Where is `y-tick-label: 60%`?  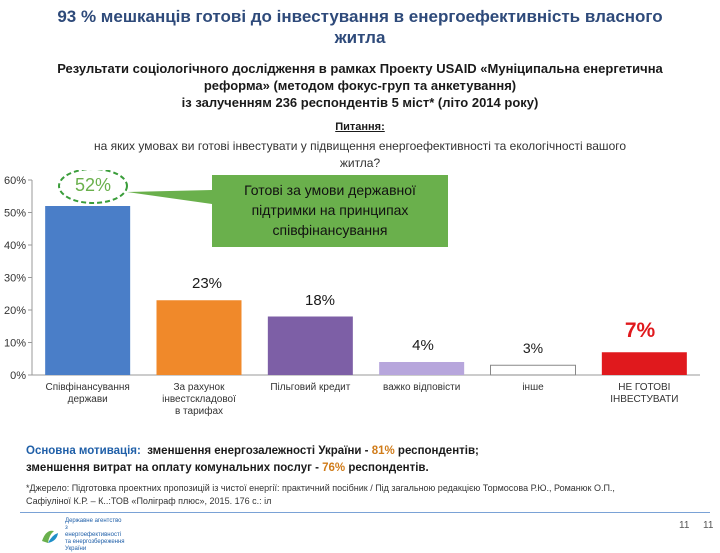
y-tick-label: 60% is located at coordinates (15, 181).